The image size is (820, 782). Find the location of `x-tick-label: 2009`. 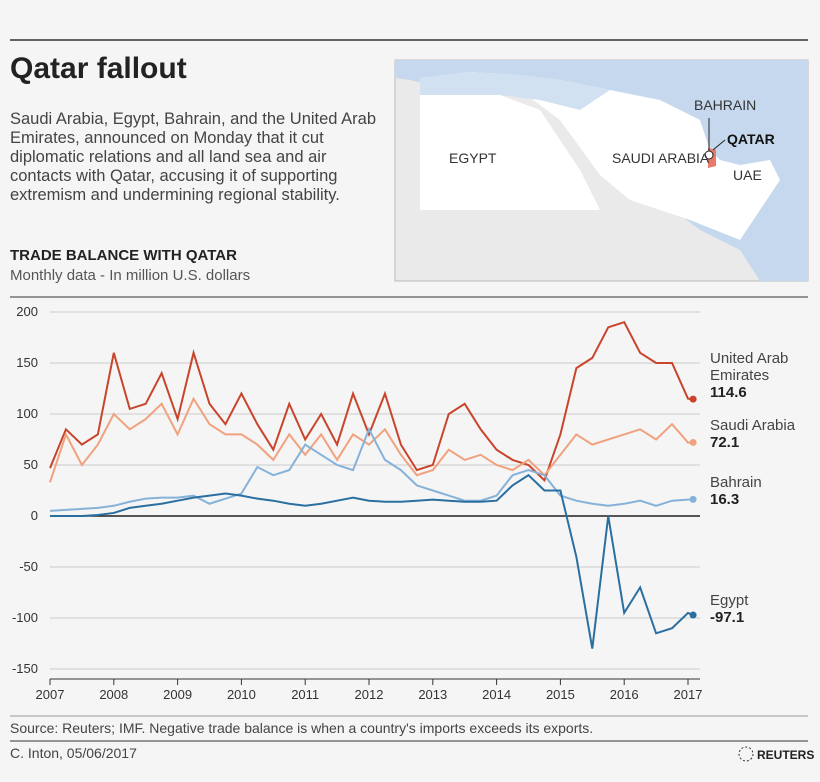

x-tick-label: 2009 is located at coordinates (177, 694).